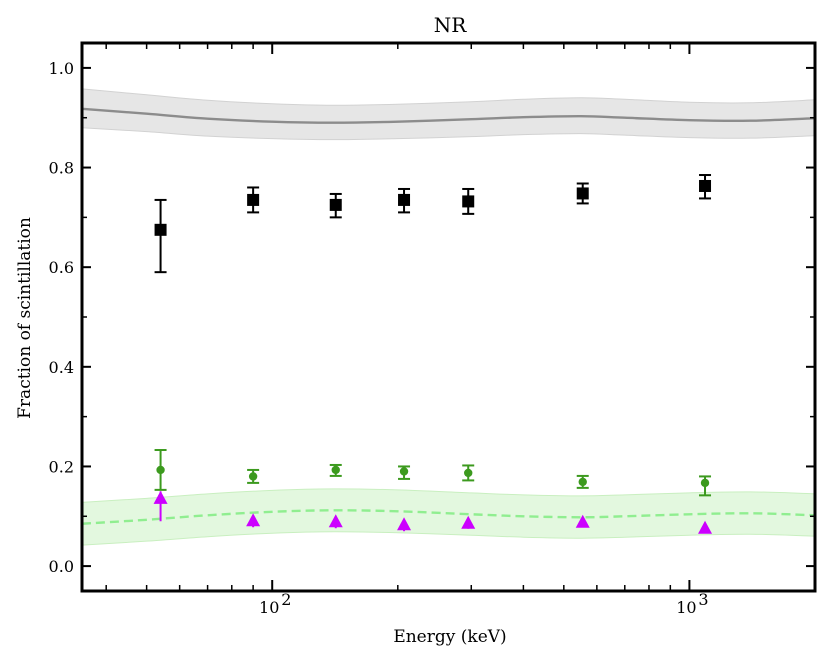  Describe the element at coordinates (703, 599) in the screenshot. I see `x-tick-label-exponent: 3` at that location.